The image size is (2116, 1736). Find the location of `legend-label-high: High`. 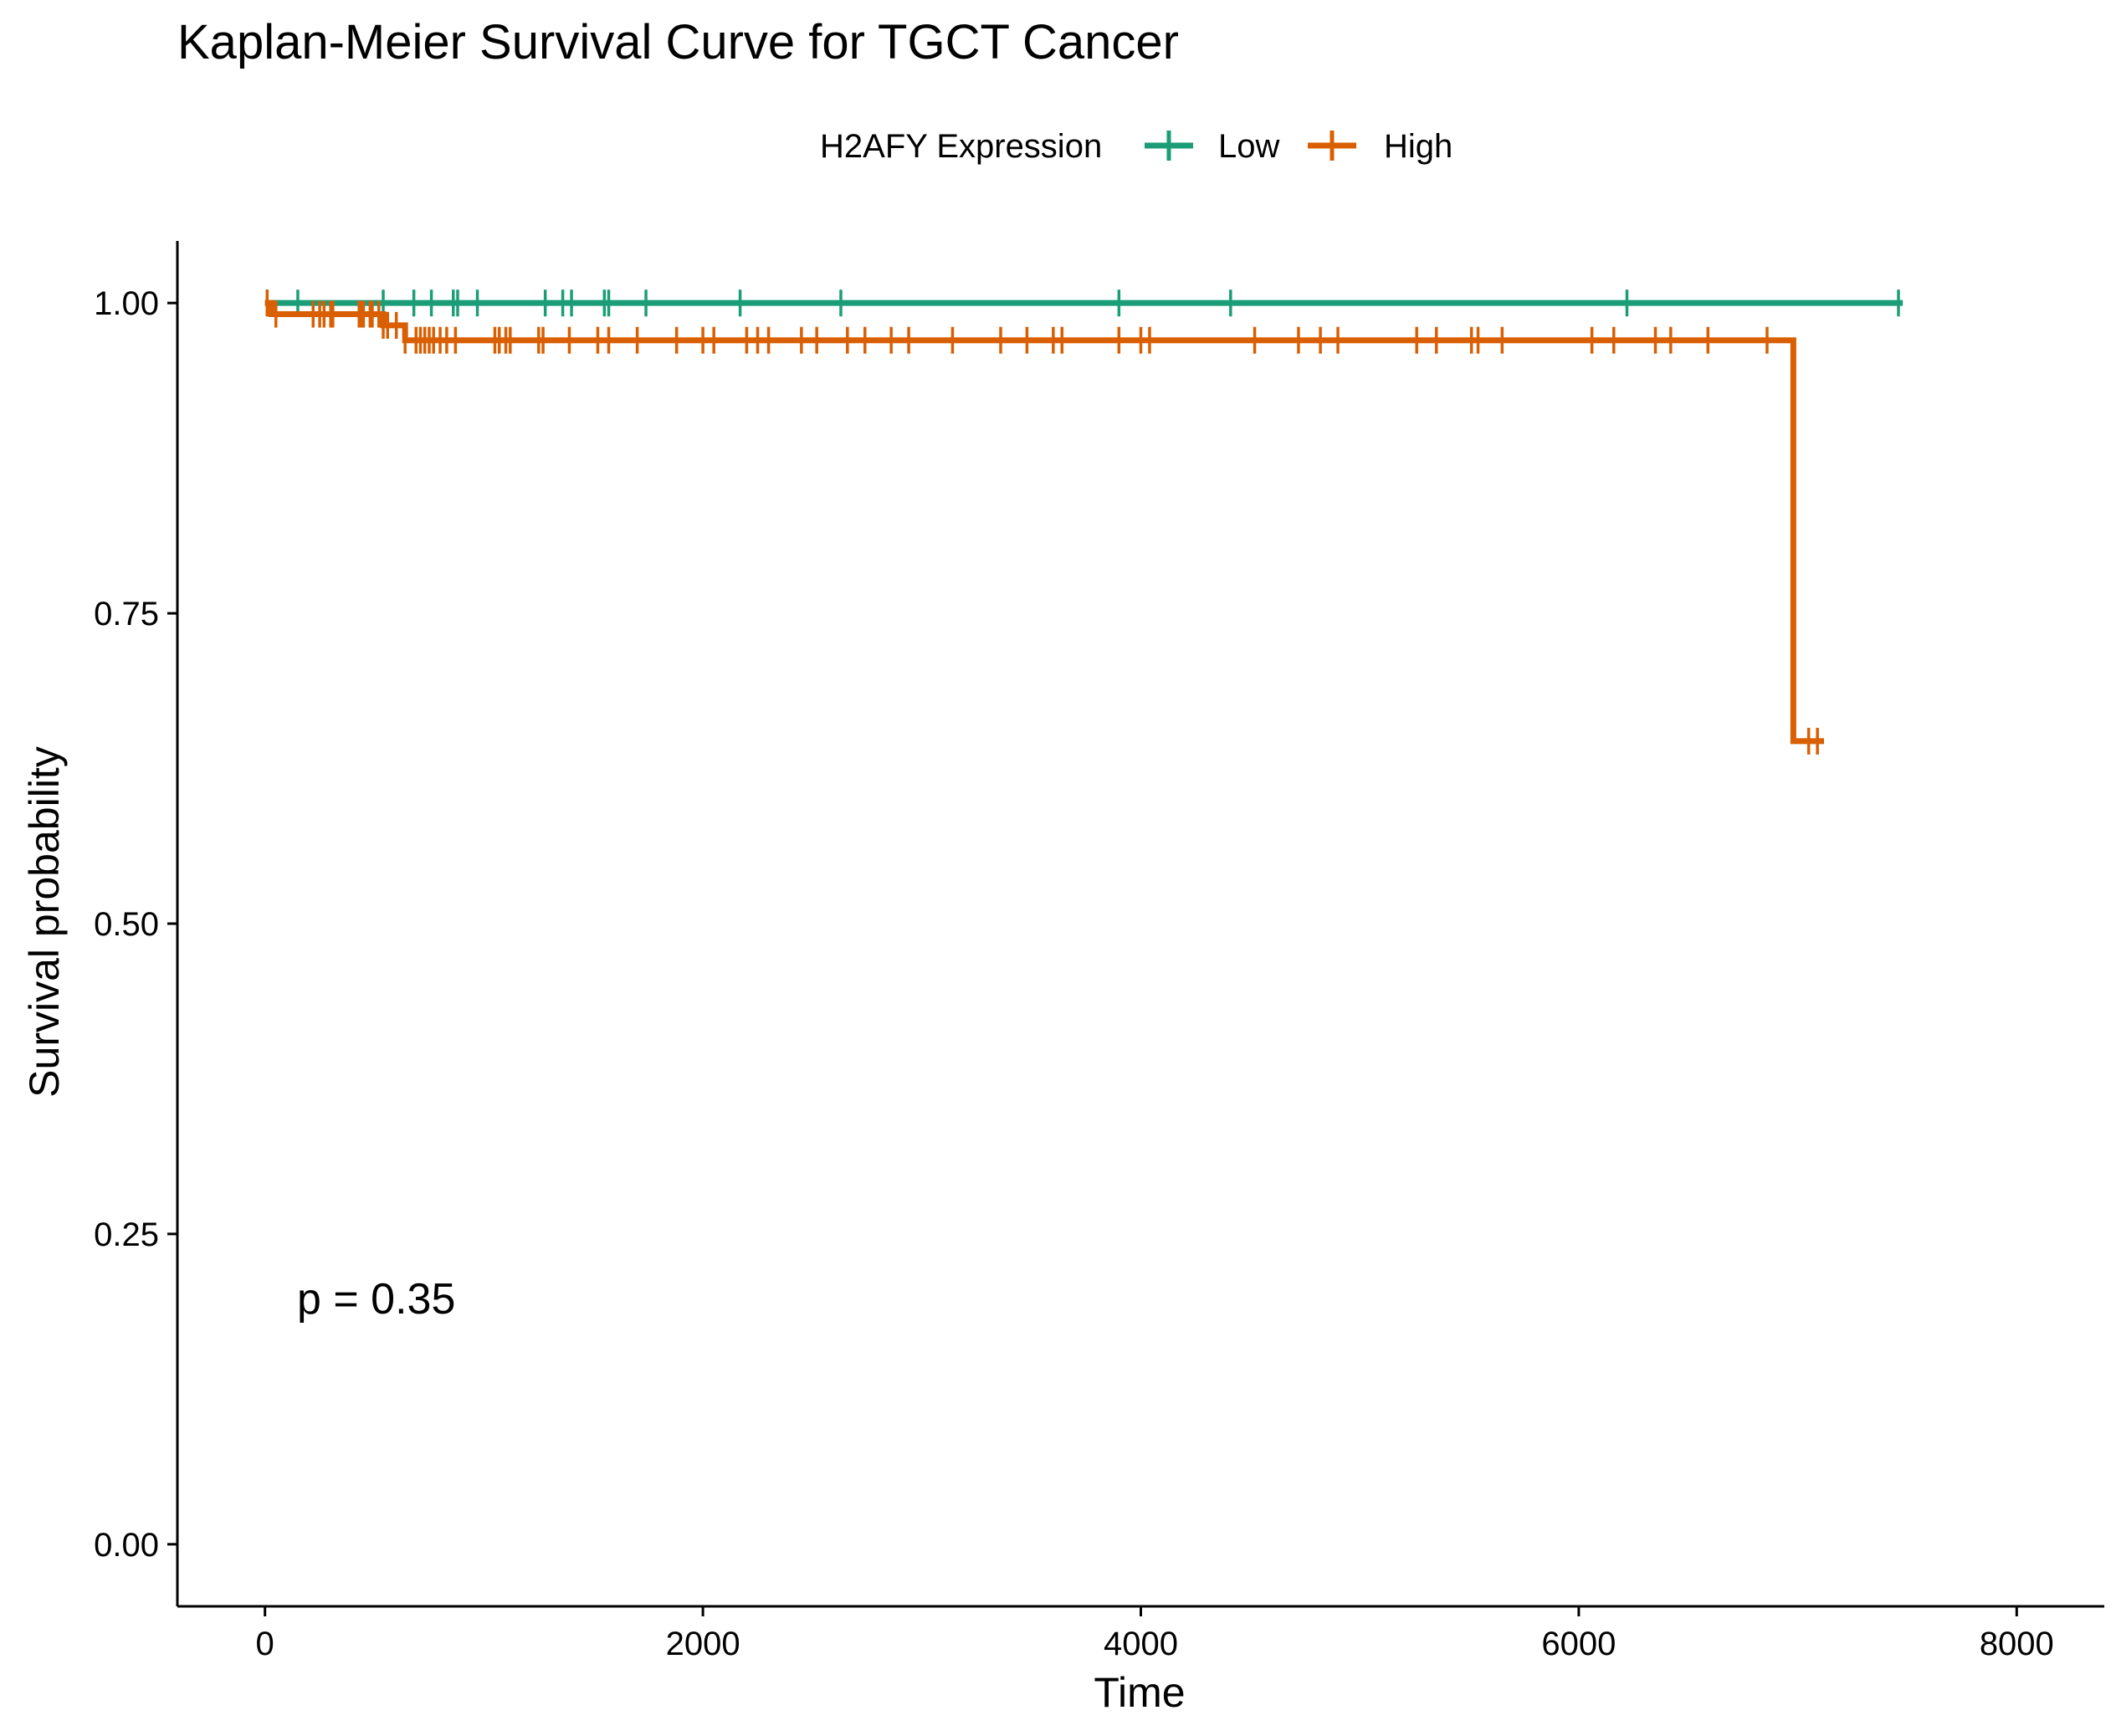

legend-label-high: High is located at coordinates (1418, 146).